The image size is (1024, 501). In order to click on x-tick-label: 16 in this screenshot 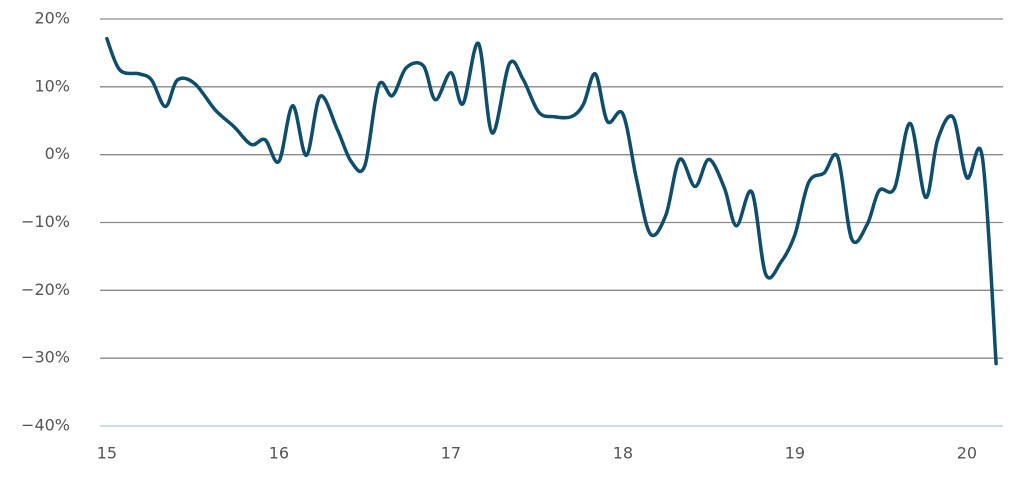, I will do `click(279, 453)`.